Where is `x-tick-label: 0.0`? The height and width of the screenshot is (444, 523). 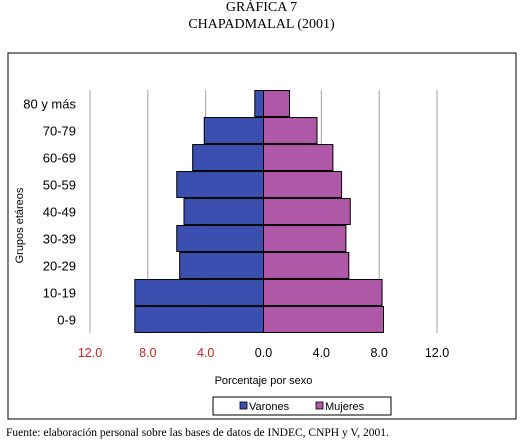 x-tick-label: 0.0 is located at coordinates (263, 353).